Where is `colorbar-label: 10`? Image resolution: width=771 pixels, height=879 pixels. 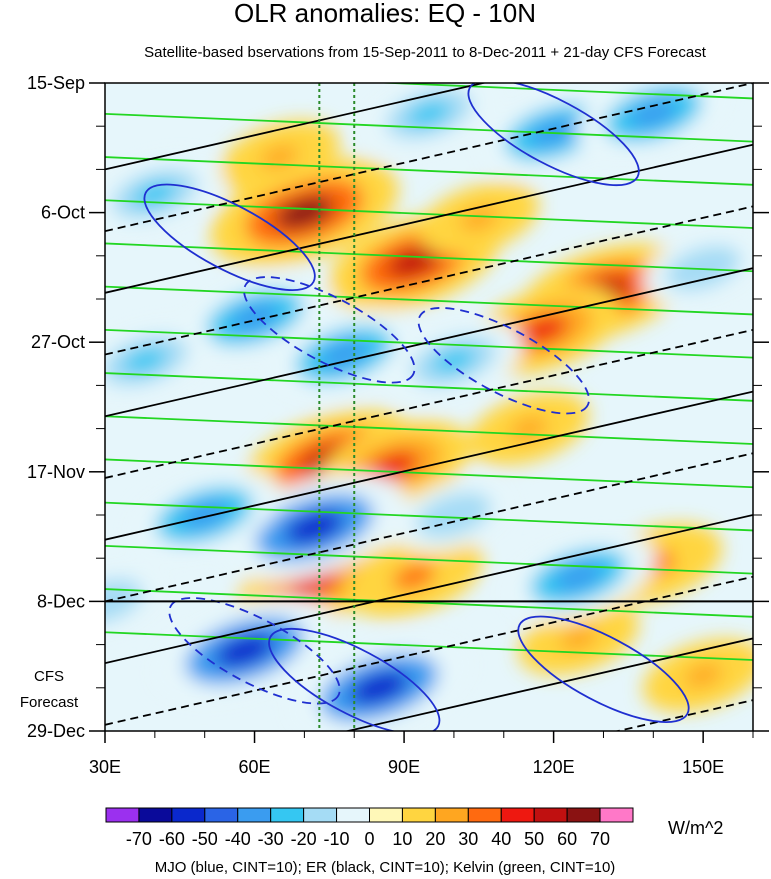
colorbar-label: 10 is located at coordinates (402, 839).